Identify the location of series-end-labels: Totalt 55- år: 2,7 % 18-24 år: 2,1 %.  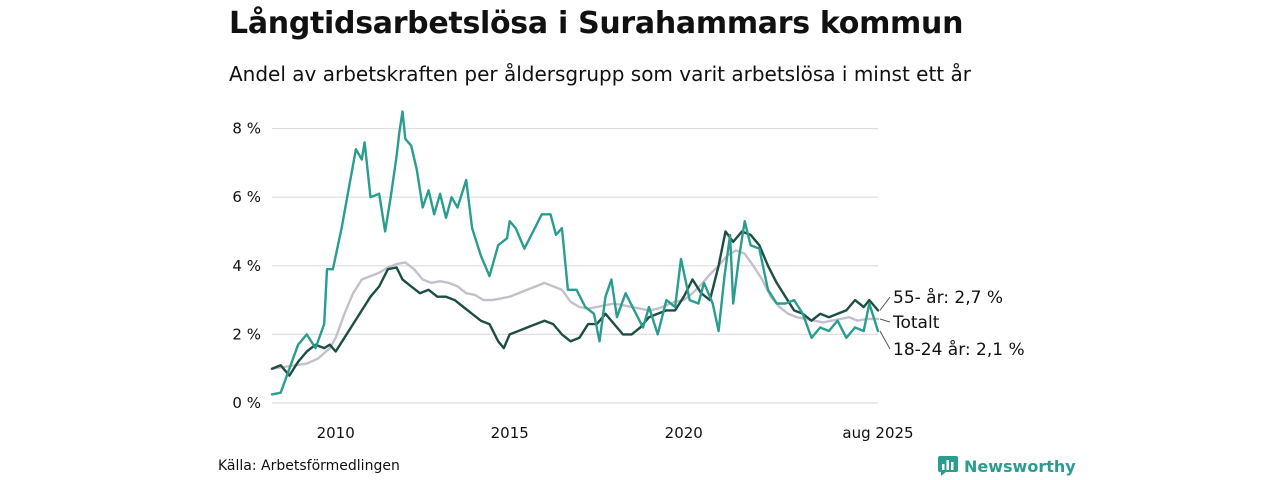
(952, 323).